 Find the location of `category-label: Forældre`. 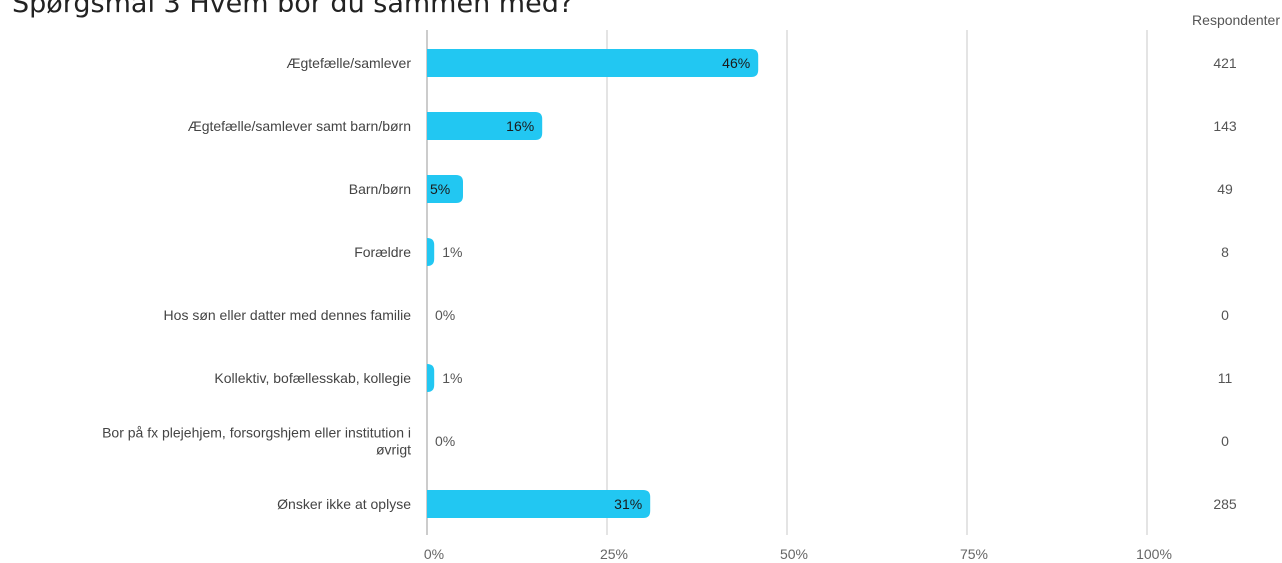

category-label: Forældre is located at coordinates (382, 252).